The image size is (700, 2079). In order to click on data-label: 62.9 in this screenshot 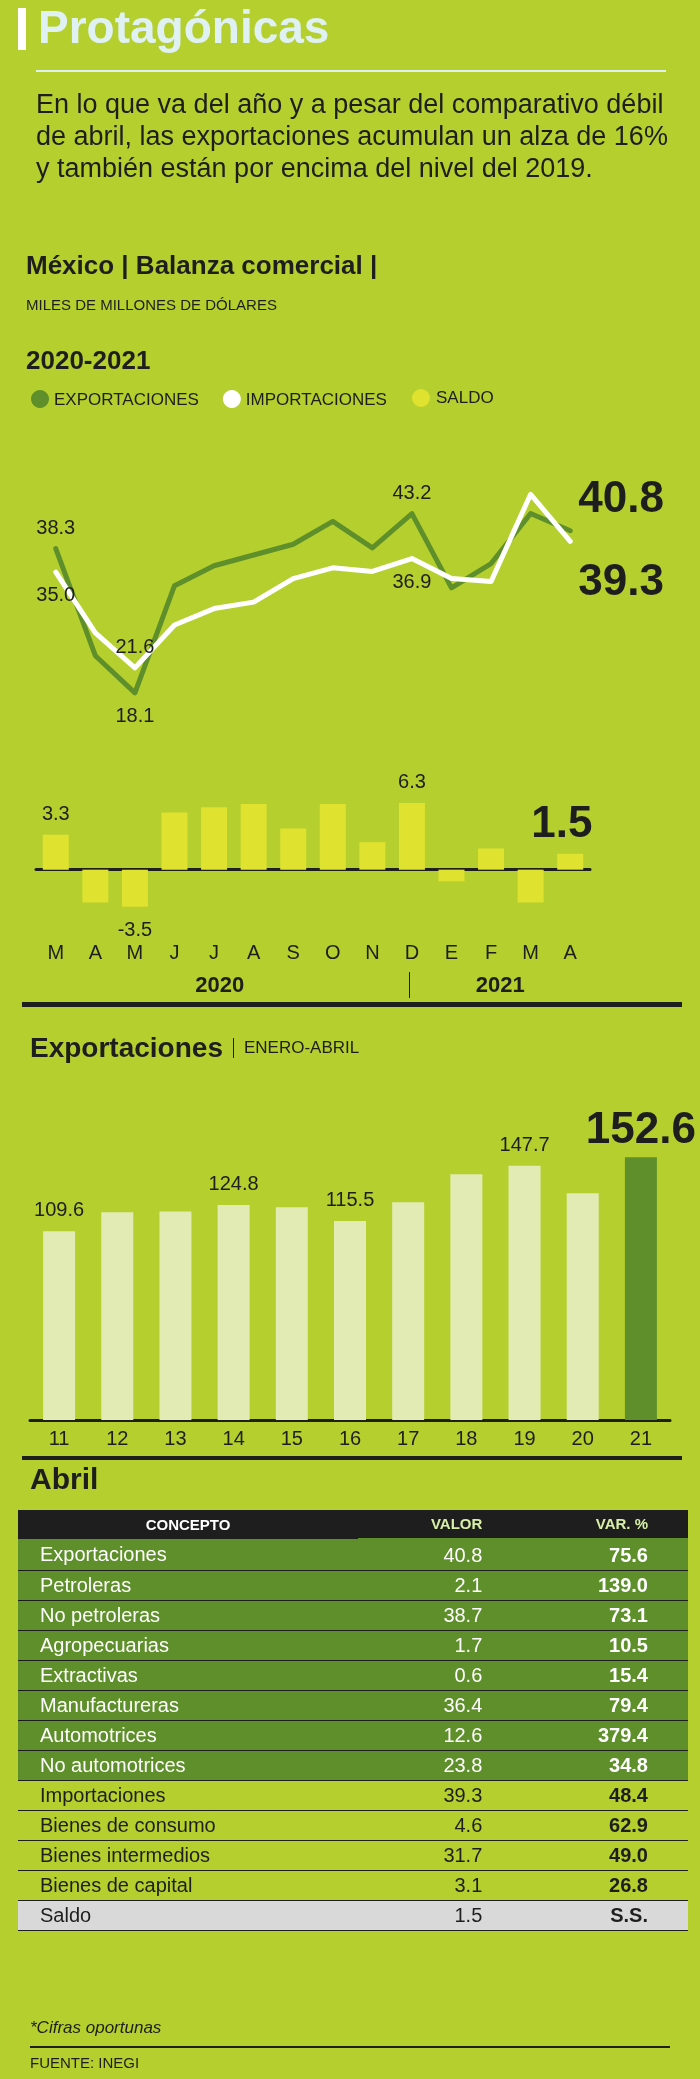, I will do `click(605, 1825)`.